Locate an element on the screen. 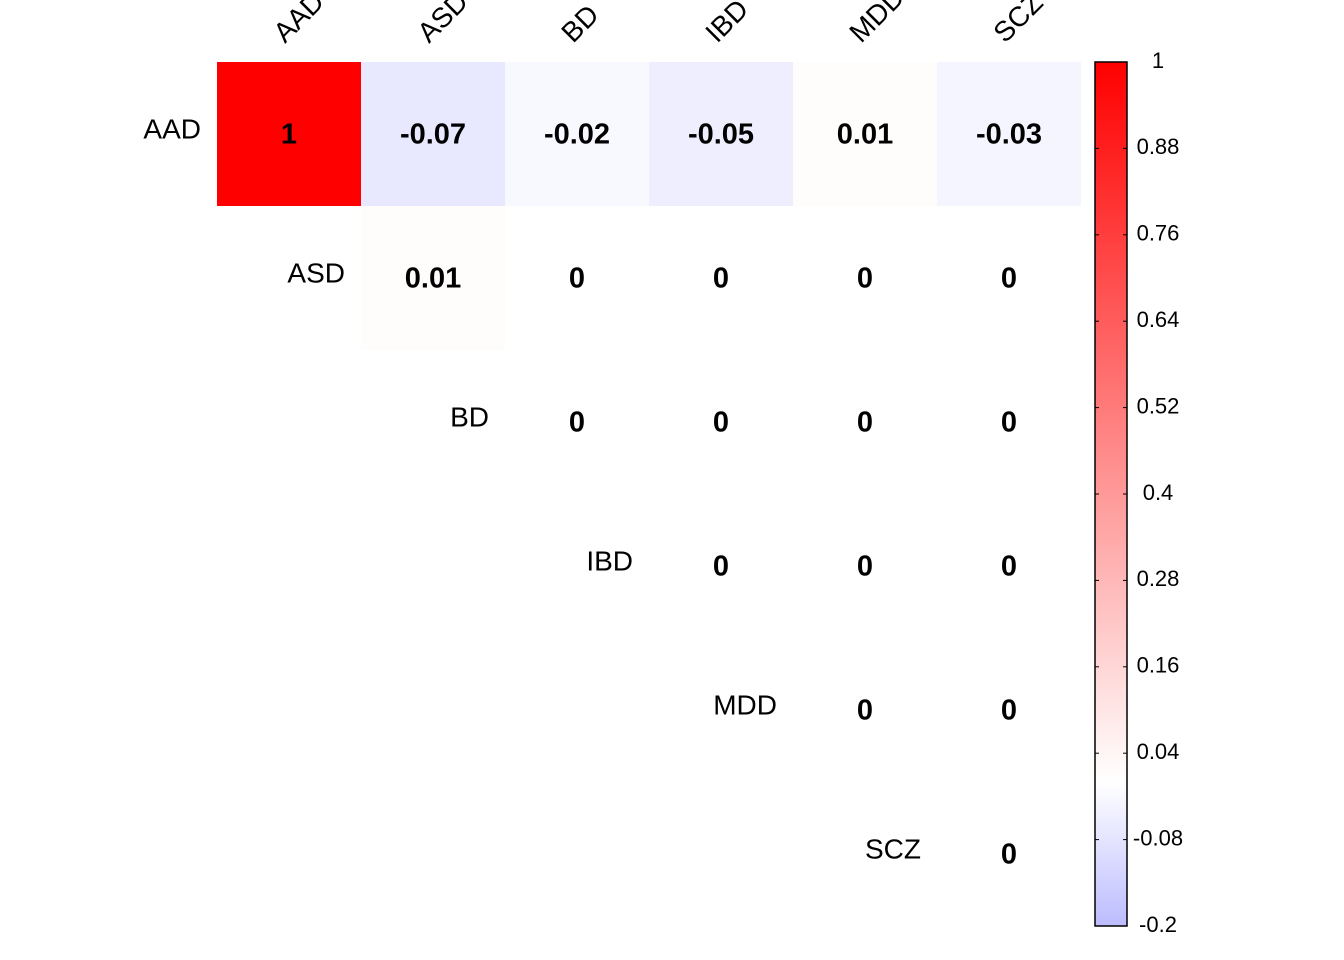 This screenshot has height=960, width=1344. row-label: ASD is located at coordinates (316, 272).